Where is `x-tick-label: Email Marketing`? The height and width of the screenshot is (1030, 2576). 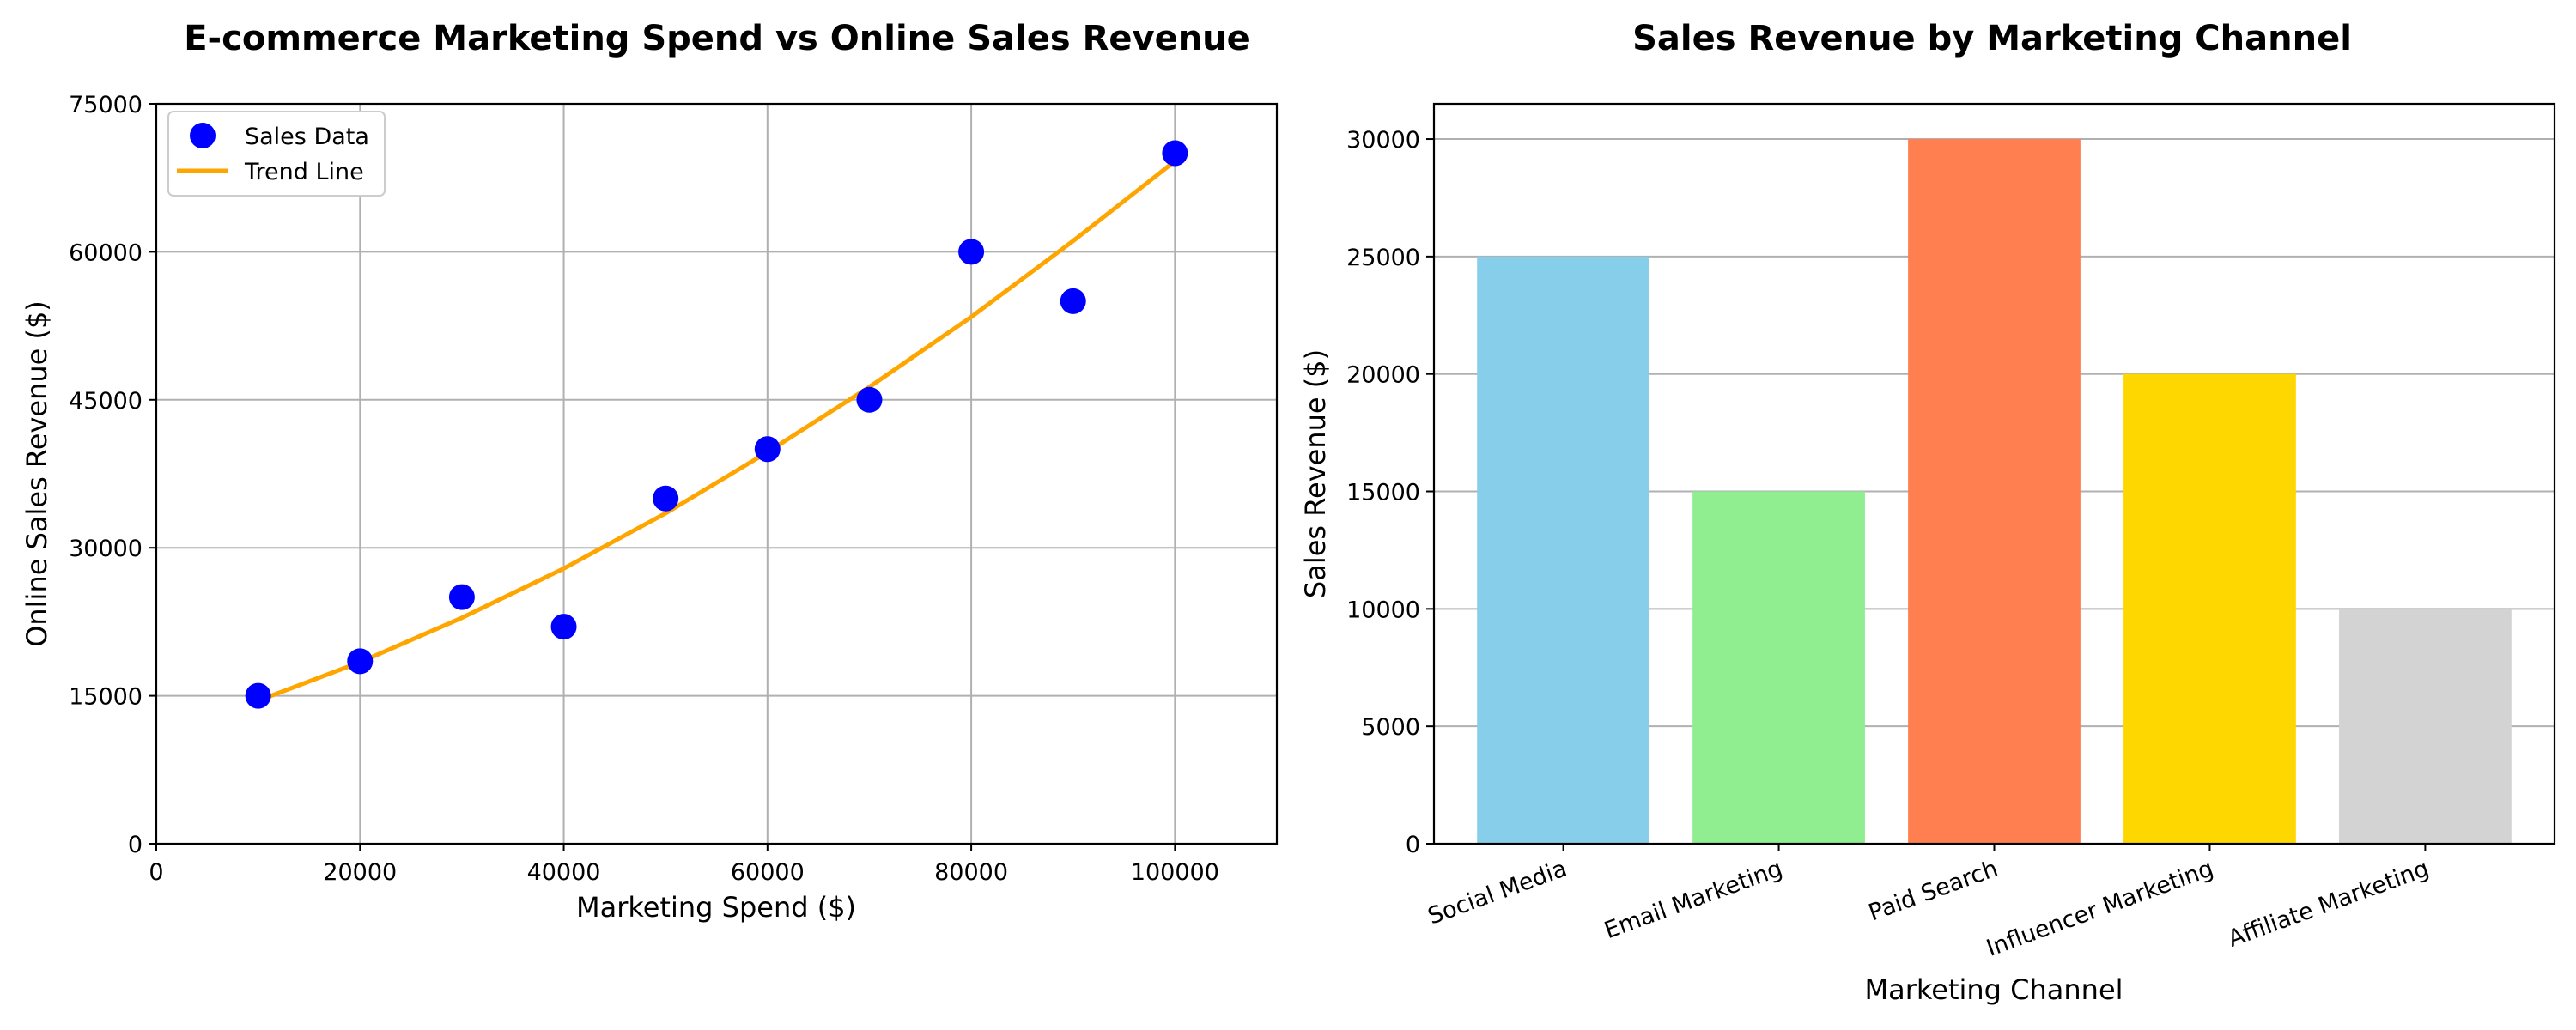 x-tick-label: Email Marketing is located at coordinates (1693, 899).